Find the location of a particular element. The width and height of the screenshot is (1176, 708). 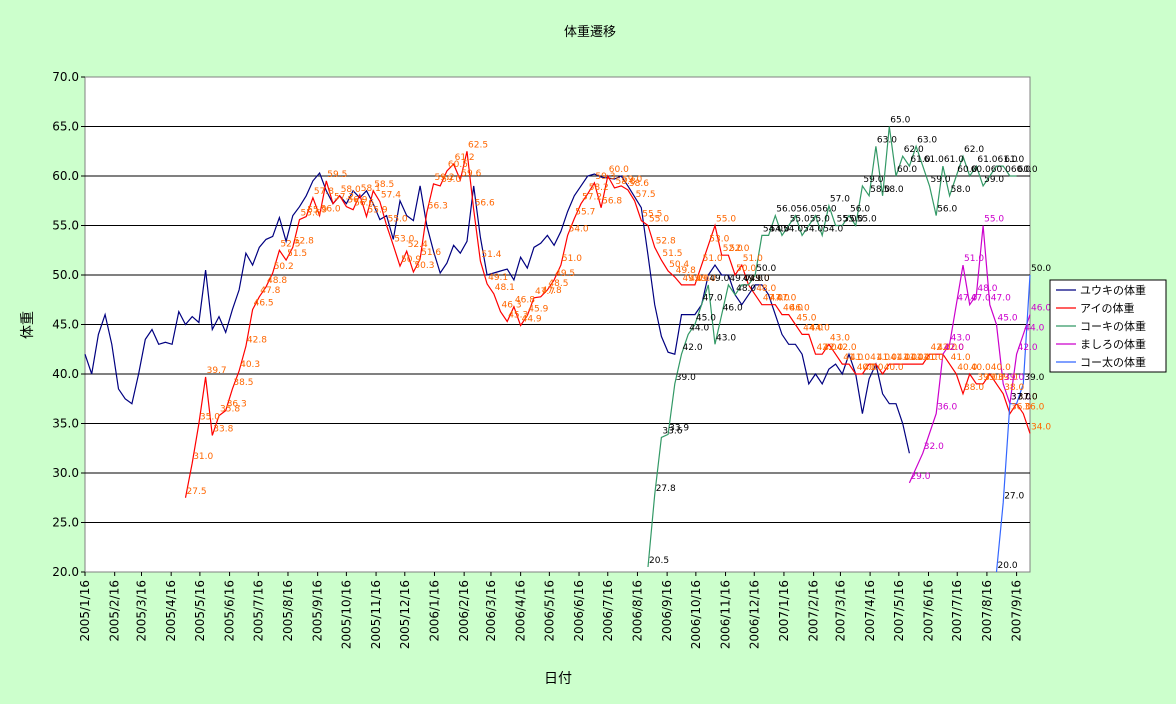

data-label-ai: 52.5 is located at coordinates (290, 244).